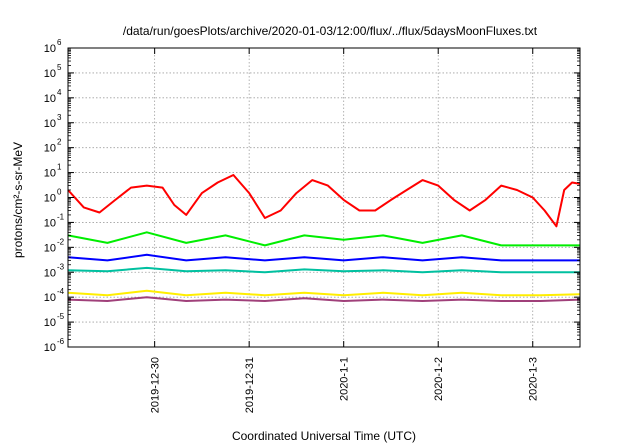 This screenshot has height=448, width=640. Describe the element at coordinates (59, 192) in the screenshot. I see `y-tick-exponent: 0` at that location.